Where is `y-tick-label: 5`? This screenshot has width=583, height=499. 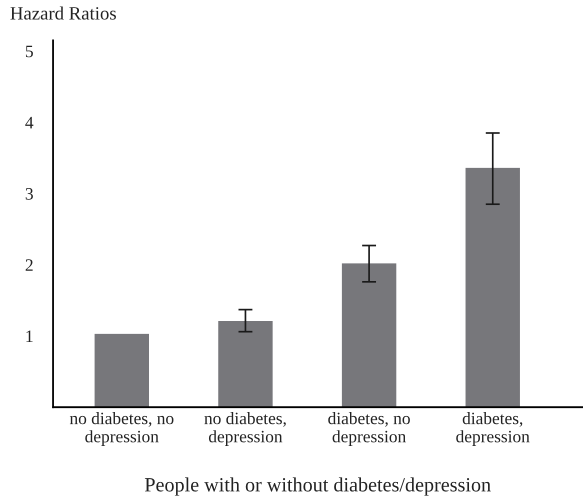
y-tick-label: 5 is located at coordinates (29, 52).